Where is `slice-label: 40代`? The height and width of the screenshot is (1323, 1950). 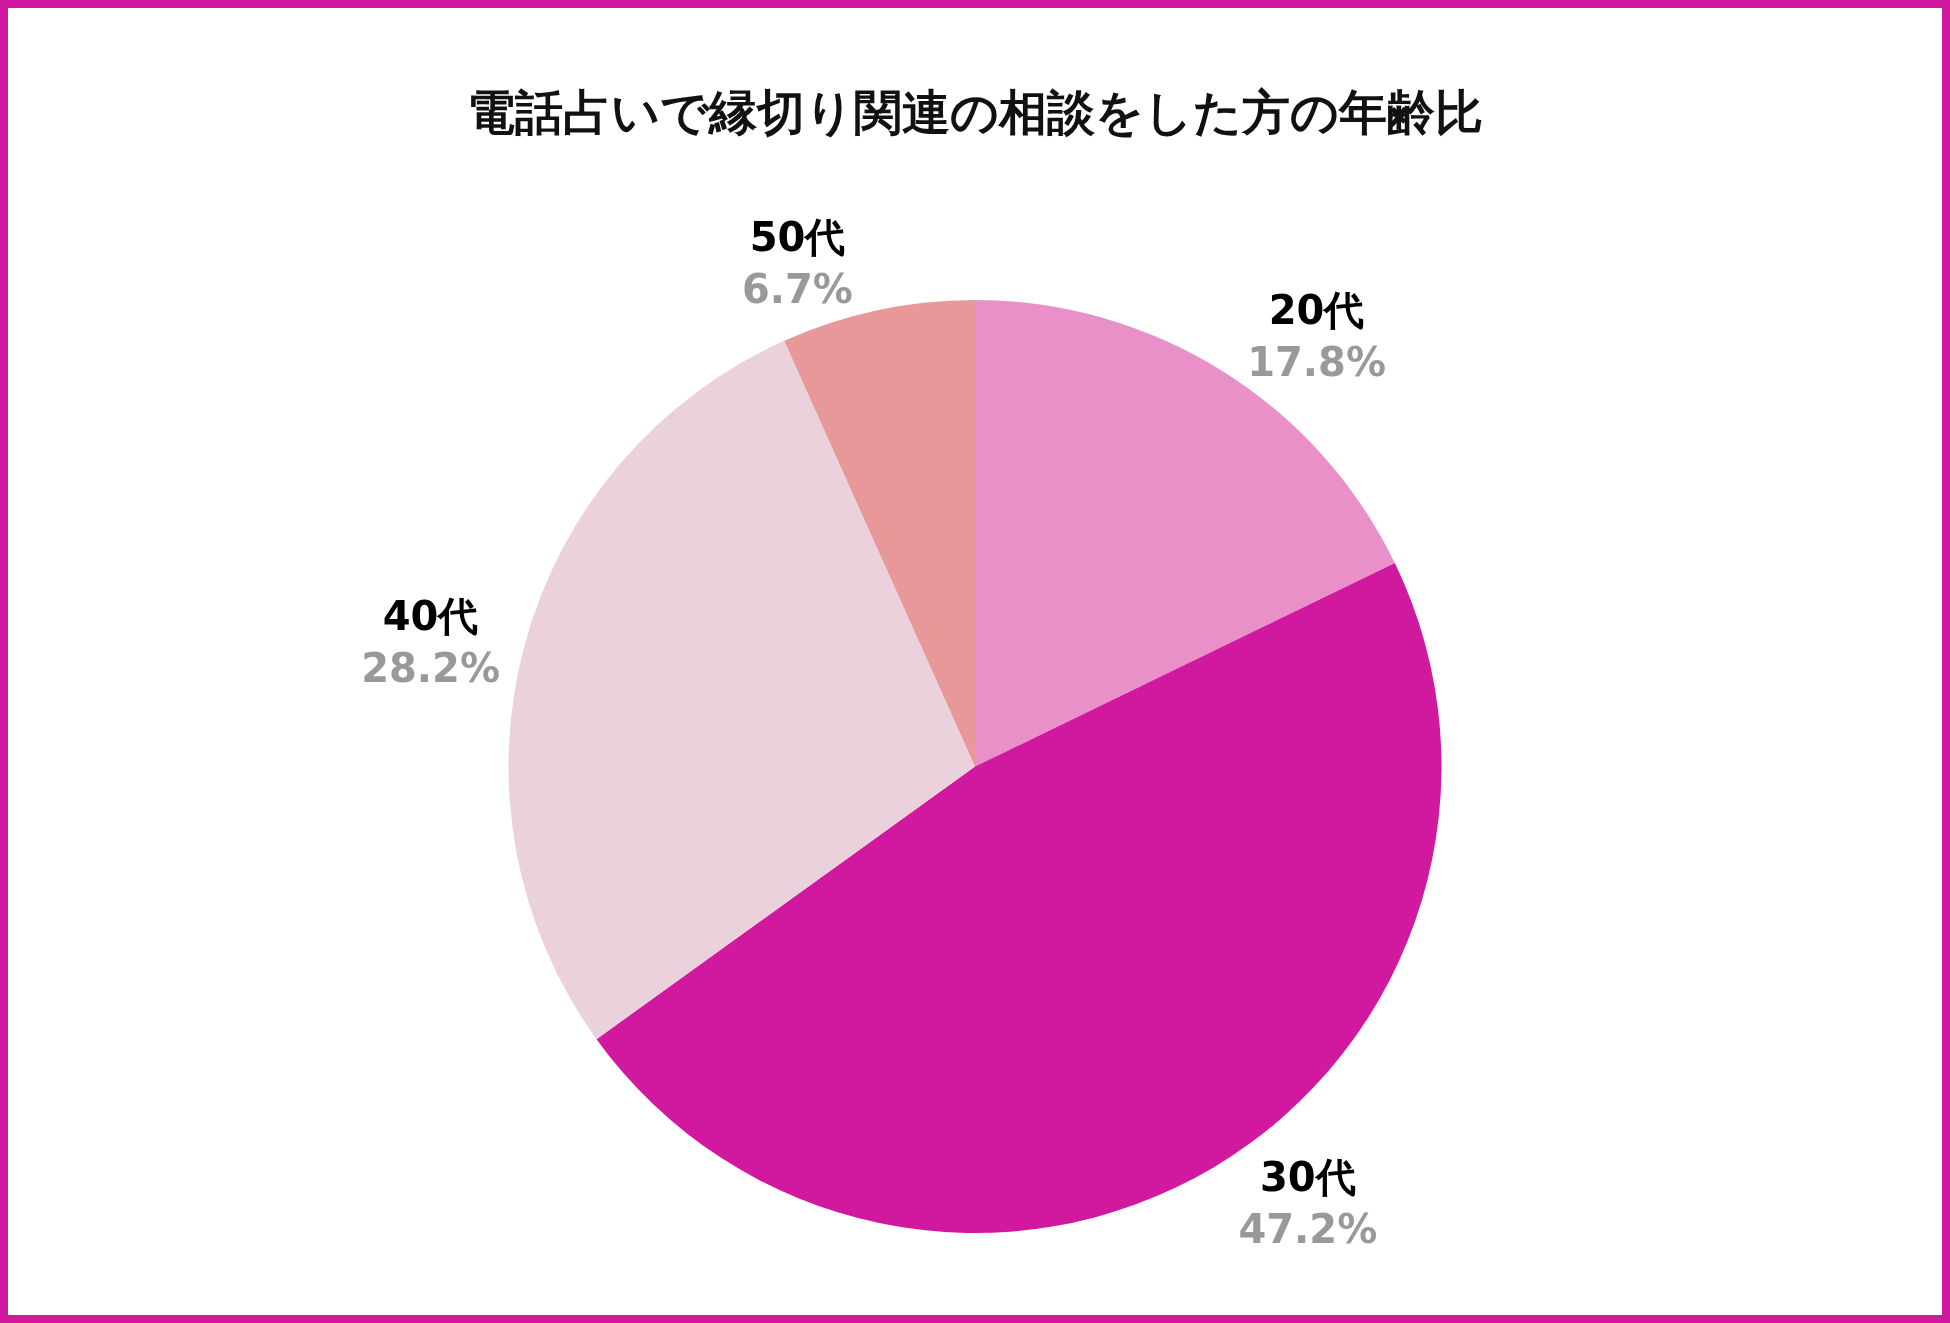
slice-label: 40代 is located at coordinates (430, 616).